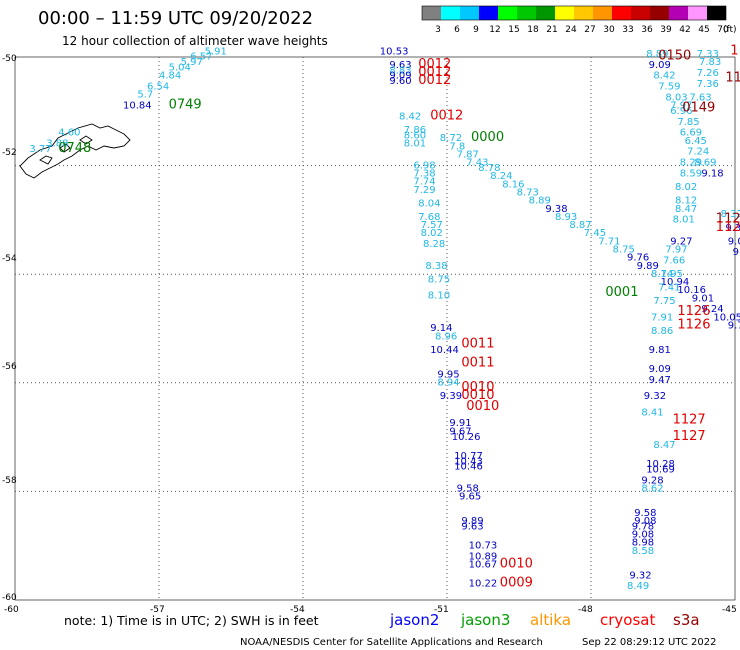 The width and height of the screenshot is (740, 650). Describe the element at coordinates (460, 431) in the screenshot. I see `wave-height-value: 9.67` at that location.